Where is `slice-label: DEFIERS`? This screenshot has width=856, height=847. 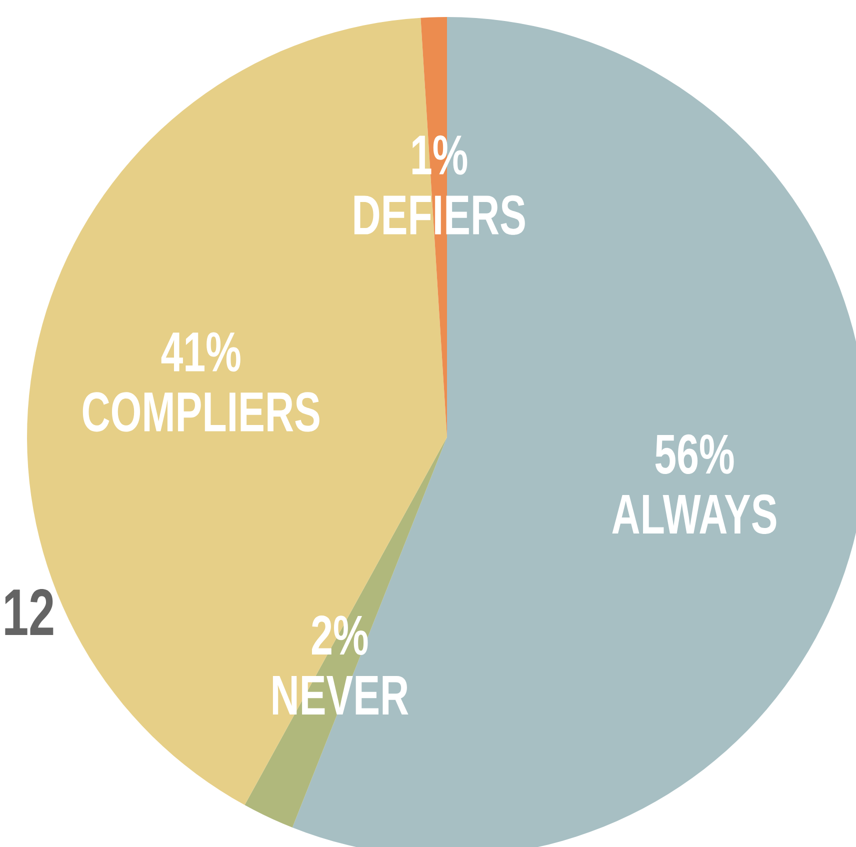 slice-label: DEFIERS is located at coordinates (439, 215).